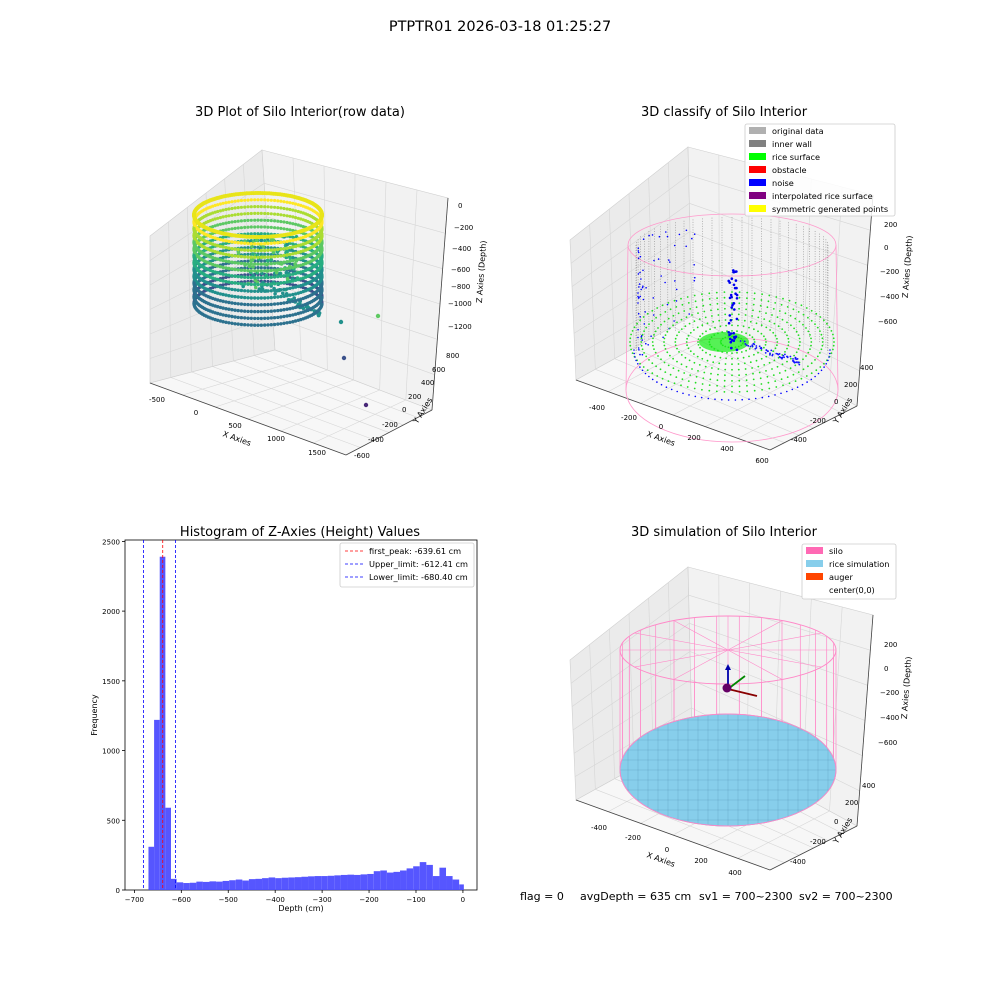 The width and height of the screenshot is (1000, 1000). I want to click on legend-label: center(0,0), so click(852, 590).